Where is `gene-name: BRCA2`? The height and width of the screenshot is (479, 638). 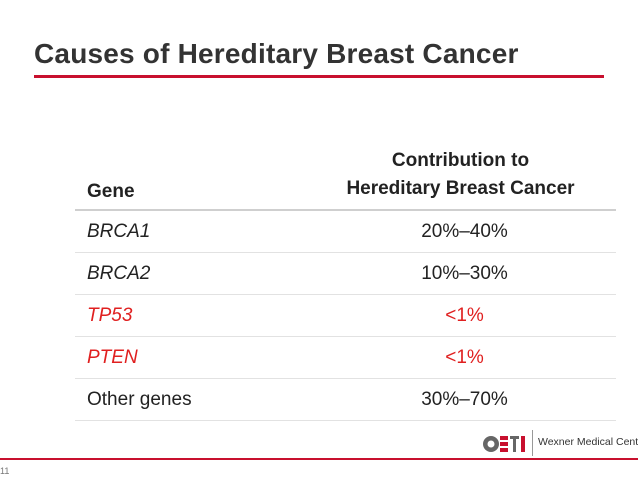
gene-name: BRCA2 is located at coordinates (190, 273).